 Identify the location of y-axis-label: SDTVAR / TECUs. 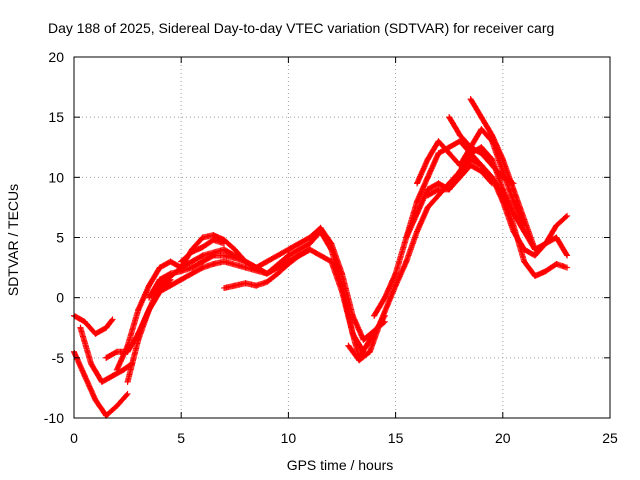
(13, 240).